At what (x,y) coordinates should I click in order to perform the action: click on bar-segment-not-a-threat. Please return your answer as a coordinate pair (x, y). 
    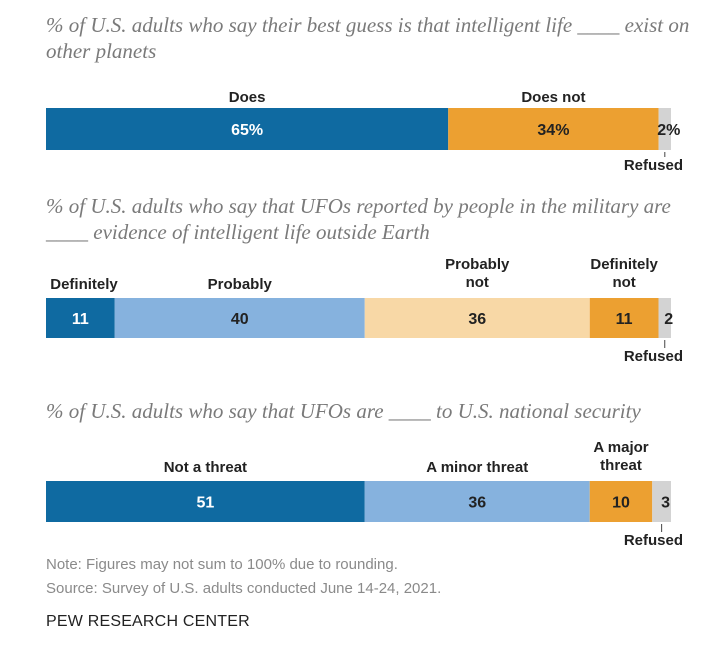
    Looking at the image, I should click on (205, 501).